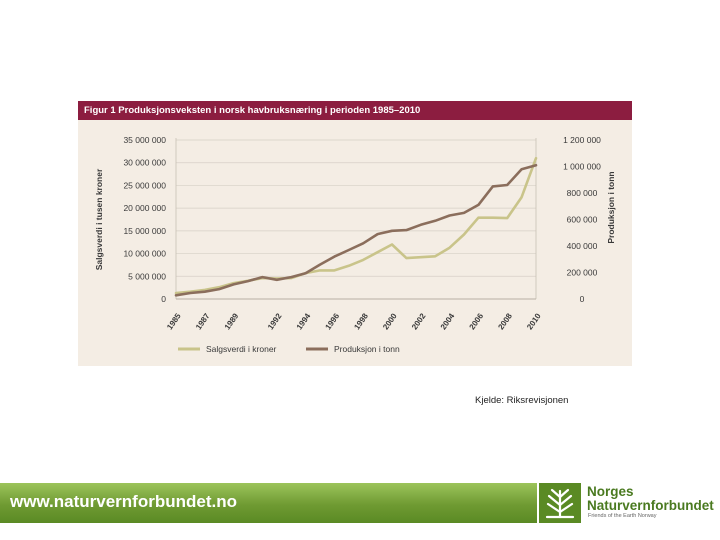  What do you see at coordinates (582, 140) in the screenshot?
I see `y-right-tick-label: 1 200 000` at bounding box center [582, 140].